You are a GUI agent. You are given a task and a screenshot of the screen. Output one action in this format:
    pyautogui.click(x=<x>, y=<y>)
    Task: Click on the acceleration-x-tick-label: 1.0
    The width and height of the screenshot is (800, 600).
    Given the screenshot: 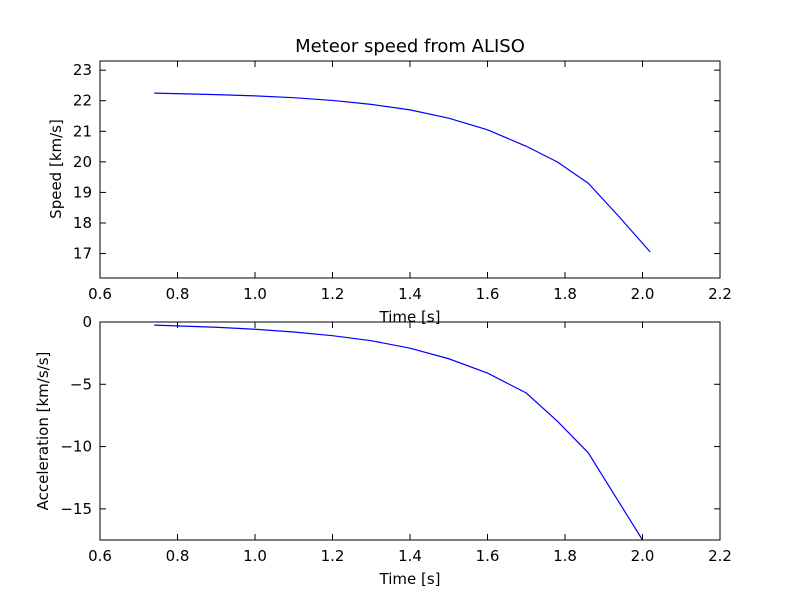 What is the action you would take?
    pyautogui.click(x=255, y=556)
    